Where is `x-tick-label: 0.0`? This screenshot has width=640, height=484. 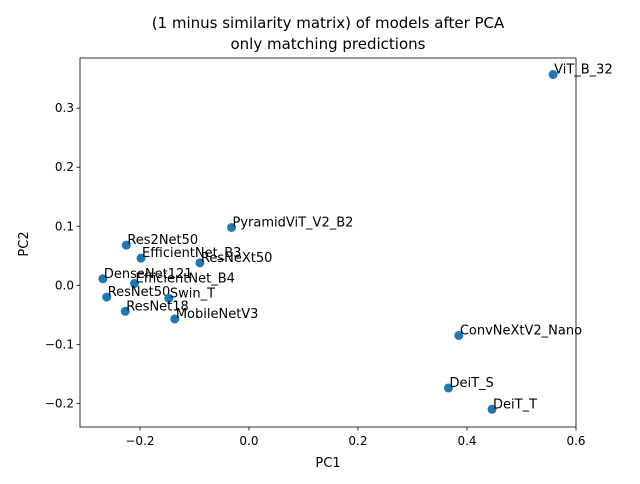 x-tick-label: 0.0 is located at coordinates (248, 441).